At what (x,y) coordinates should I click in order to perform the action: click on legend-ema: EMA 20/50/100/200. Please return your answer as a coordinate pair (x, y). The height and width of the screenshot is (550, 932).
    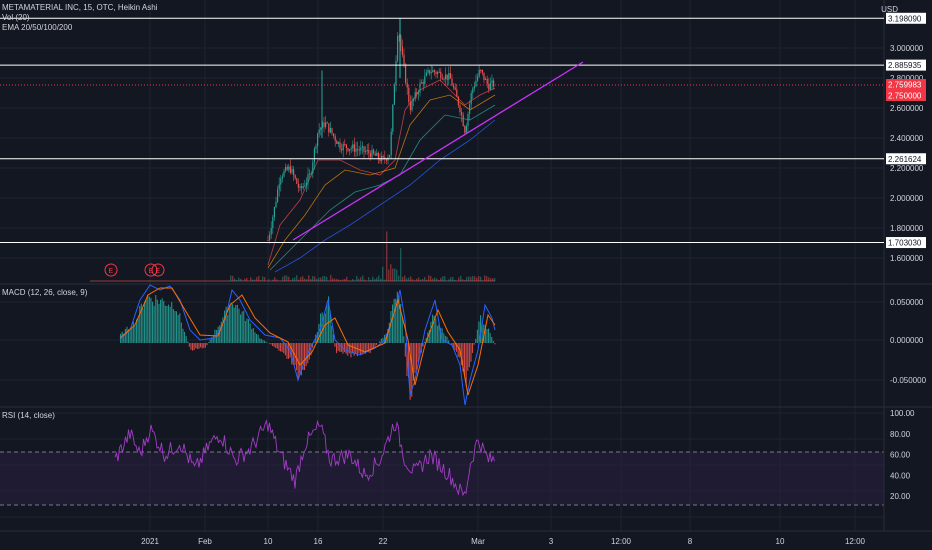
    Looking at the image, I should click on (37, 27).